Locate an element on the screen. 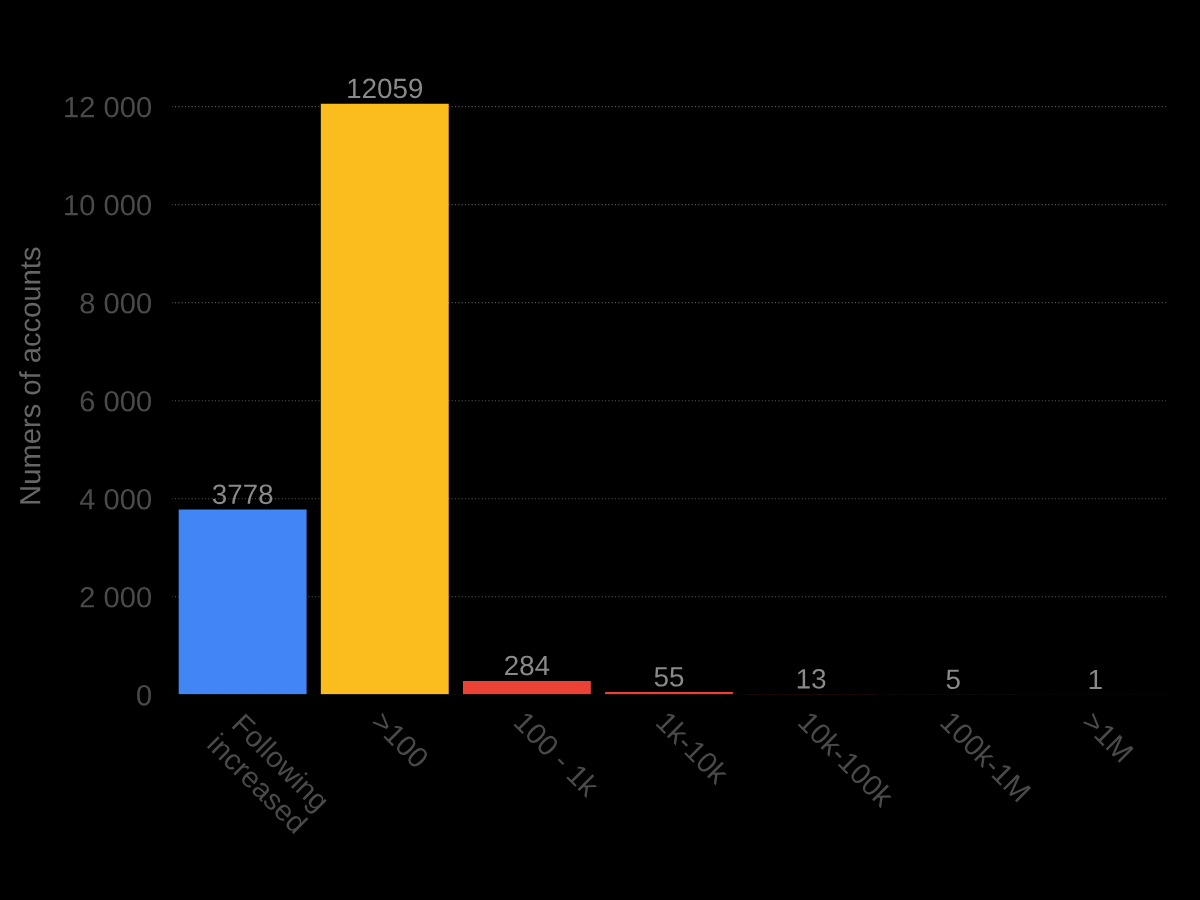  data-label: 3778 is located at coordinates (242, 494).